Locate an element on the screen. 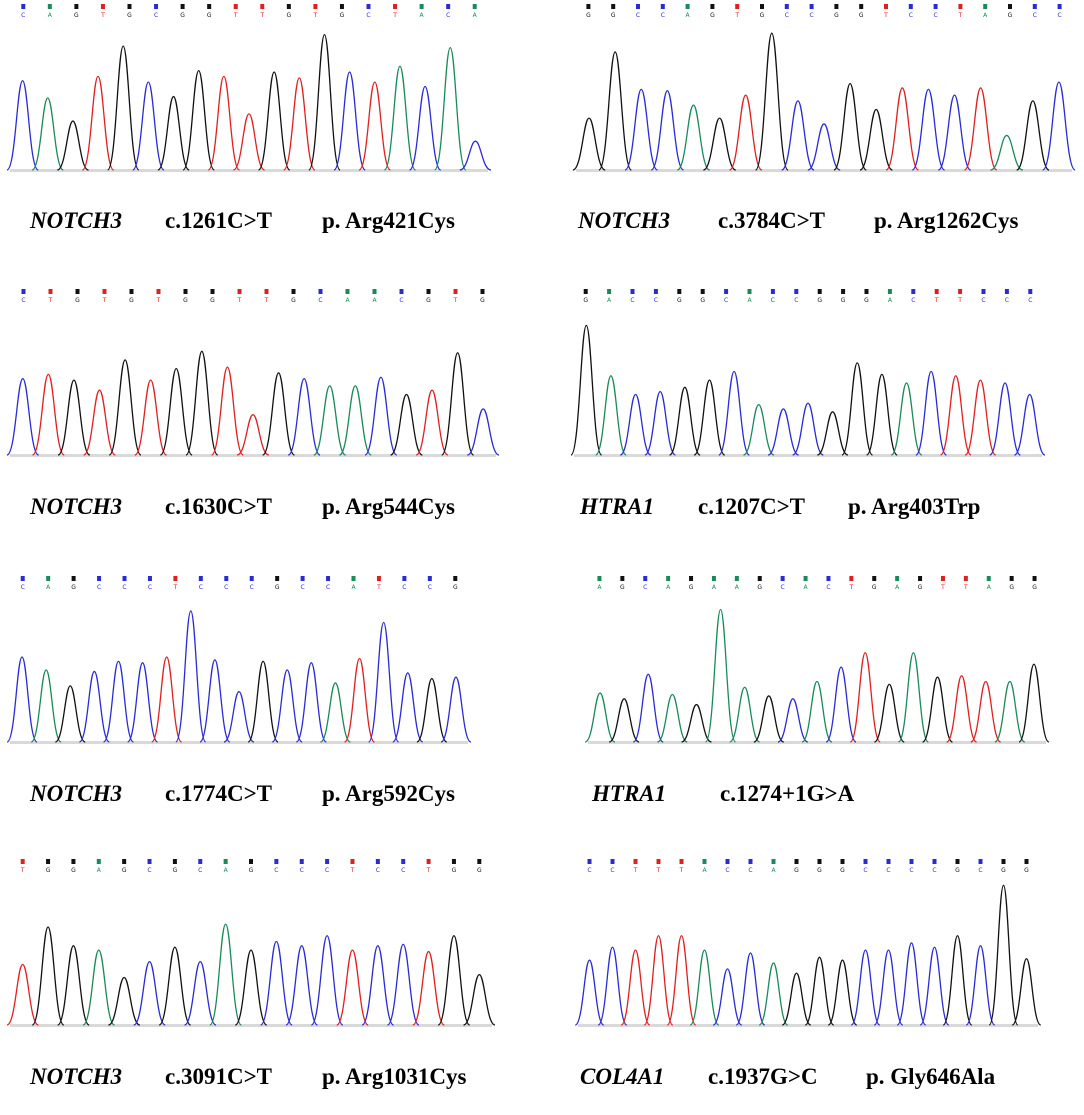 The height and width of the screenshot is (1115, 1084). baseline is located at coordinates (249, 170).